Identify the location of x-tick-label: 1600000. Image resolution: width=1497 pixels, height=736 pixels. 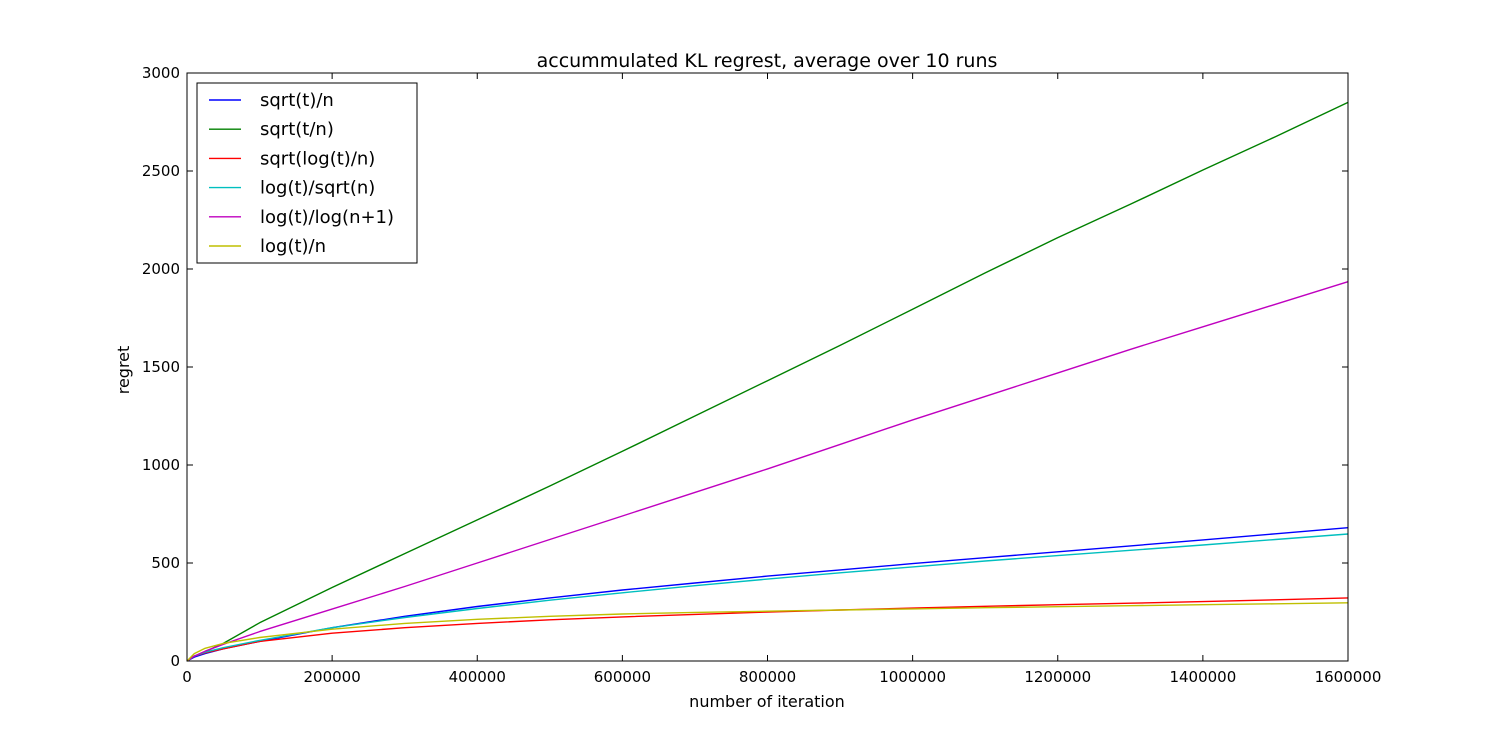
(1348, 677).